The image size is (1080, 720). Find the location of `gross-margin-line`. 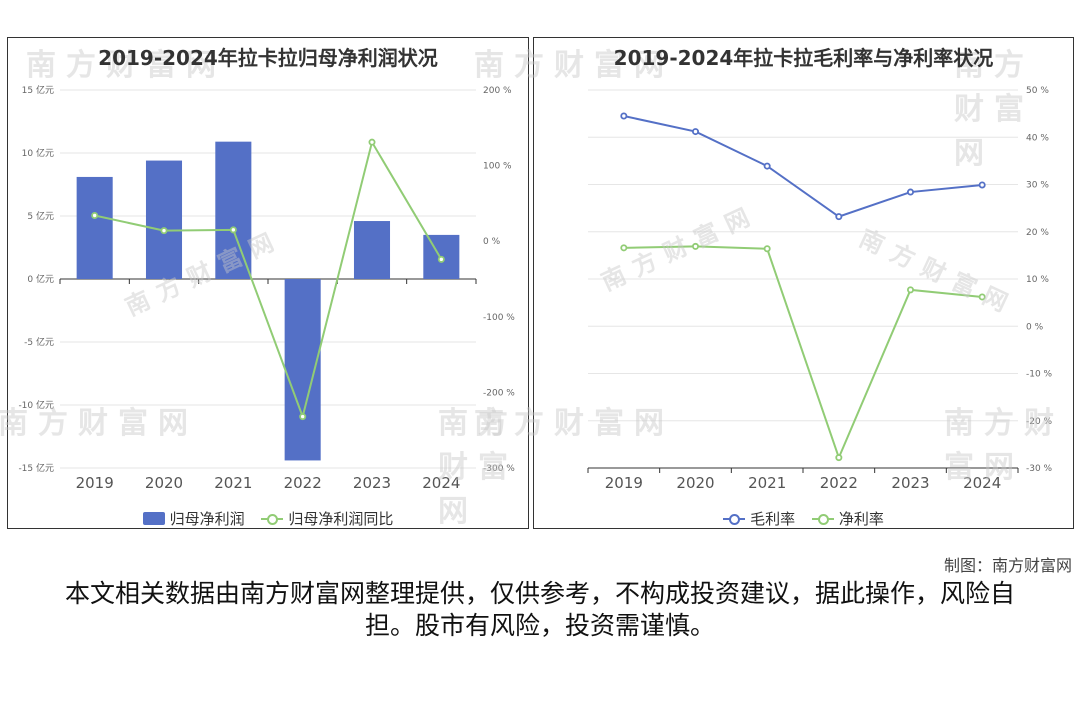

gross-margin-line is located at coordinates (803, 166).